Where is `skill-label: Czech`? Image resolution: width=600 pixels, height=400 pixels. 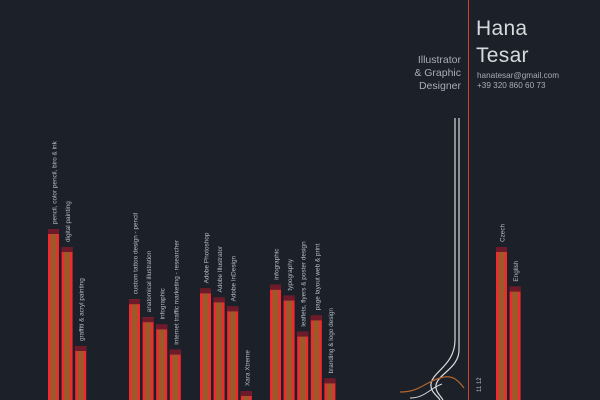 skill-label: Czech is located at coordinates (503, 232).